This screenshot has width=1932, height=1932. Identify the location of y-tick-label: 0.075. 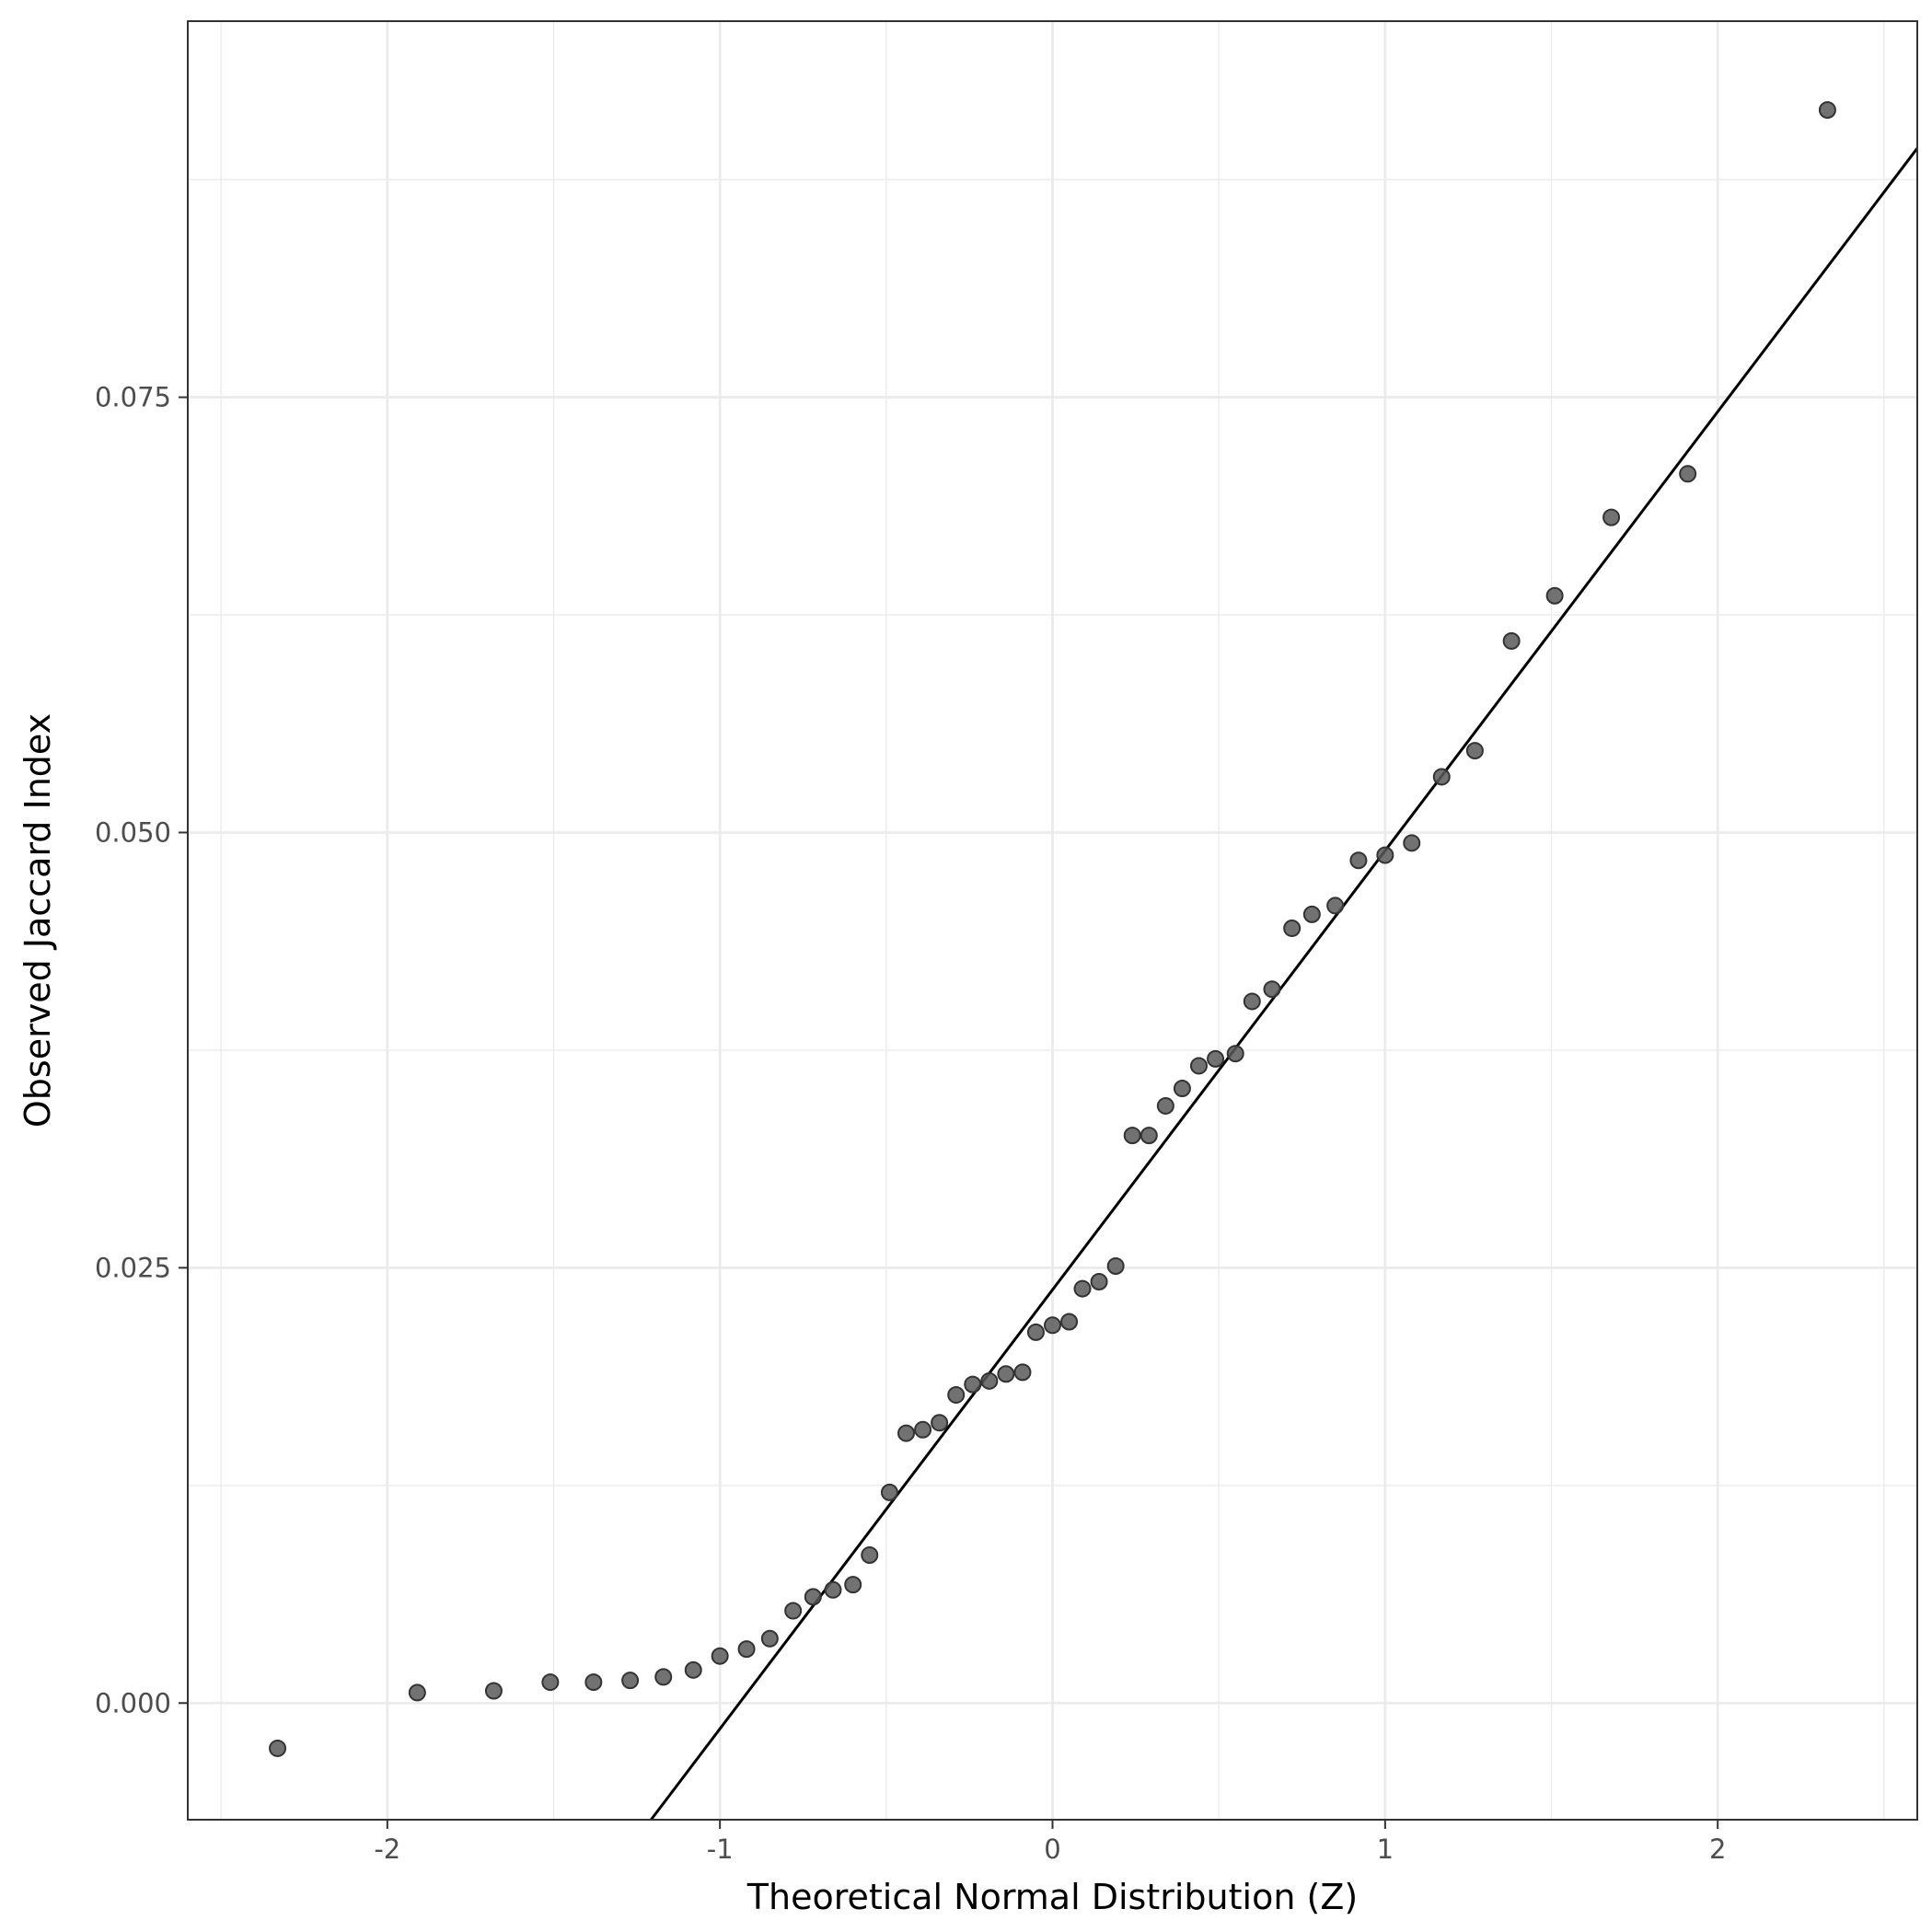
(133, 398).